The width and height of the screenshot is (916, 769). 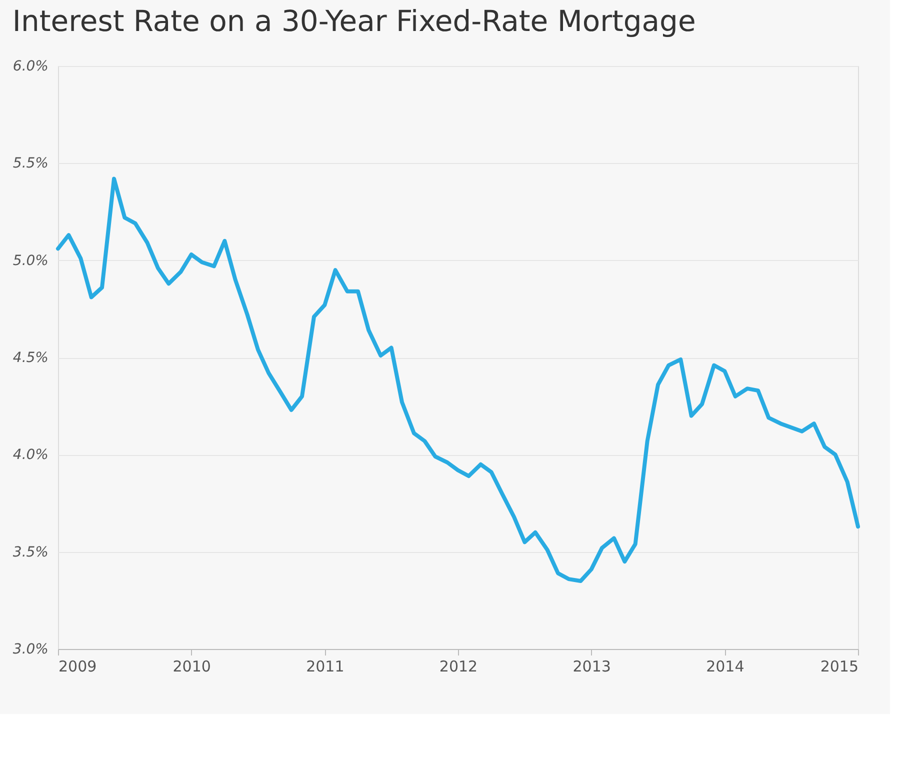 What do you see at coordinates (30, 358) in the screenshot?
I see `y-tick-label: 4.5%` at bounding box center [30, 358].